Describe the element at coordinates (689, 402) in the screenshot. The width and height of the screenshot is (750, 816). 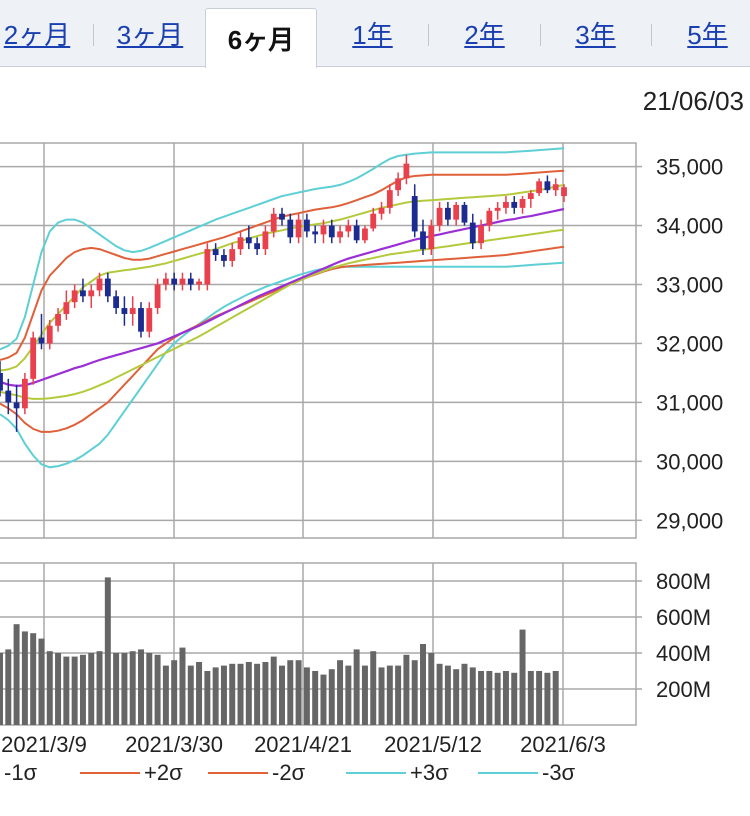
I see `y-tick-label: 31,000` at that location.